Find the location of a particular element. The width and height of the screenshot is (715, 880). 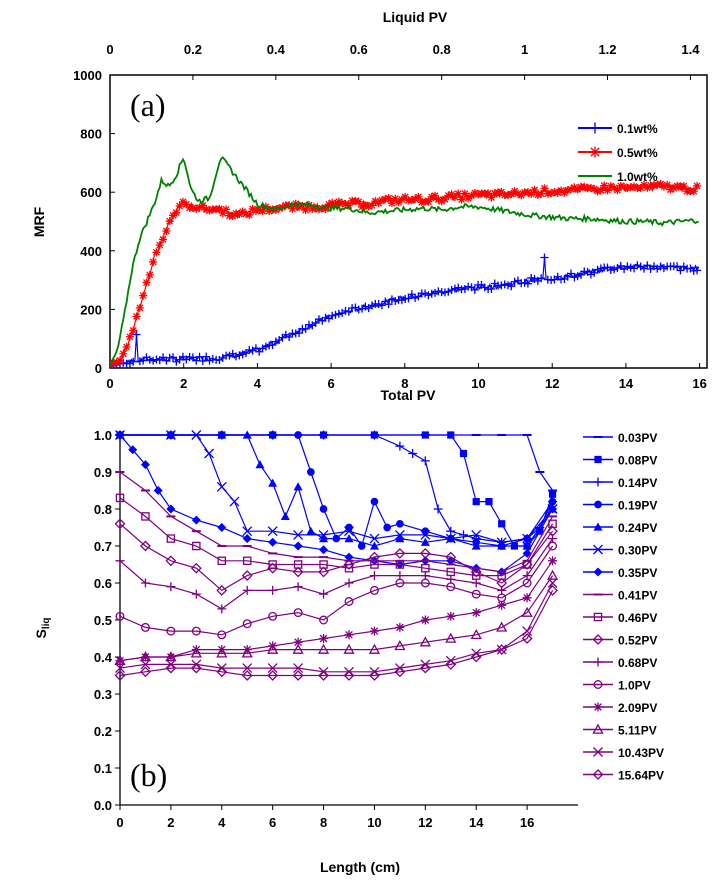

x2-tick-label: 0.2 is located at coordinates (193, 49).